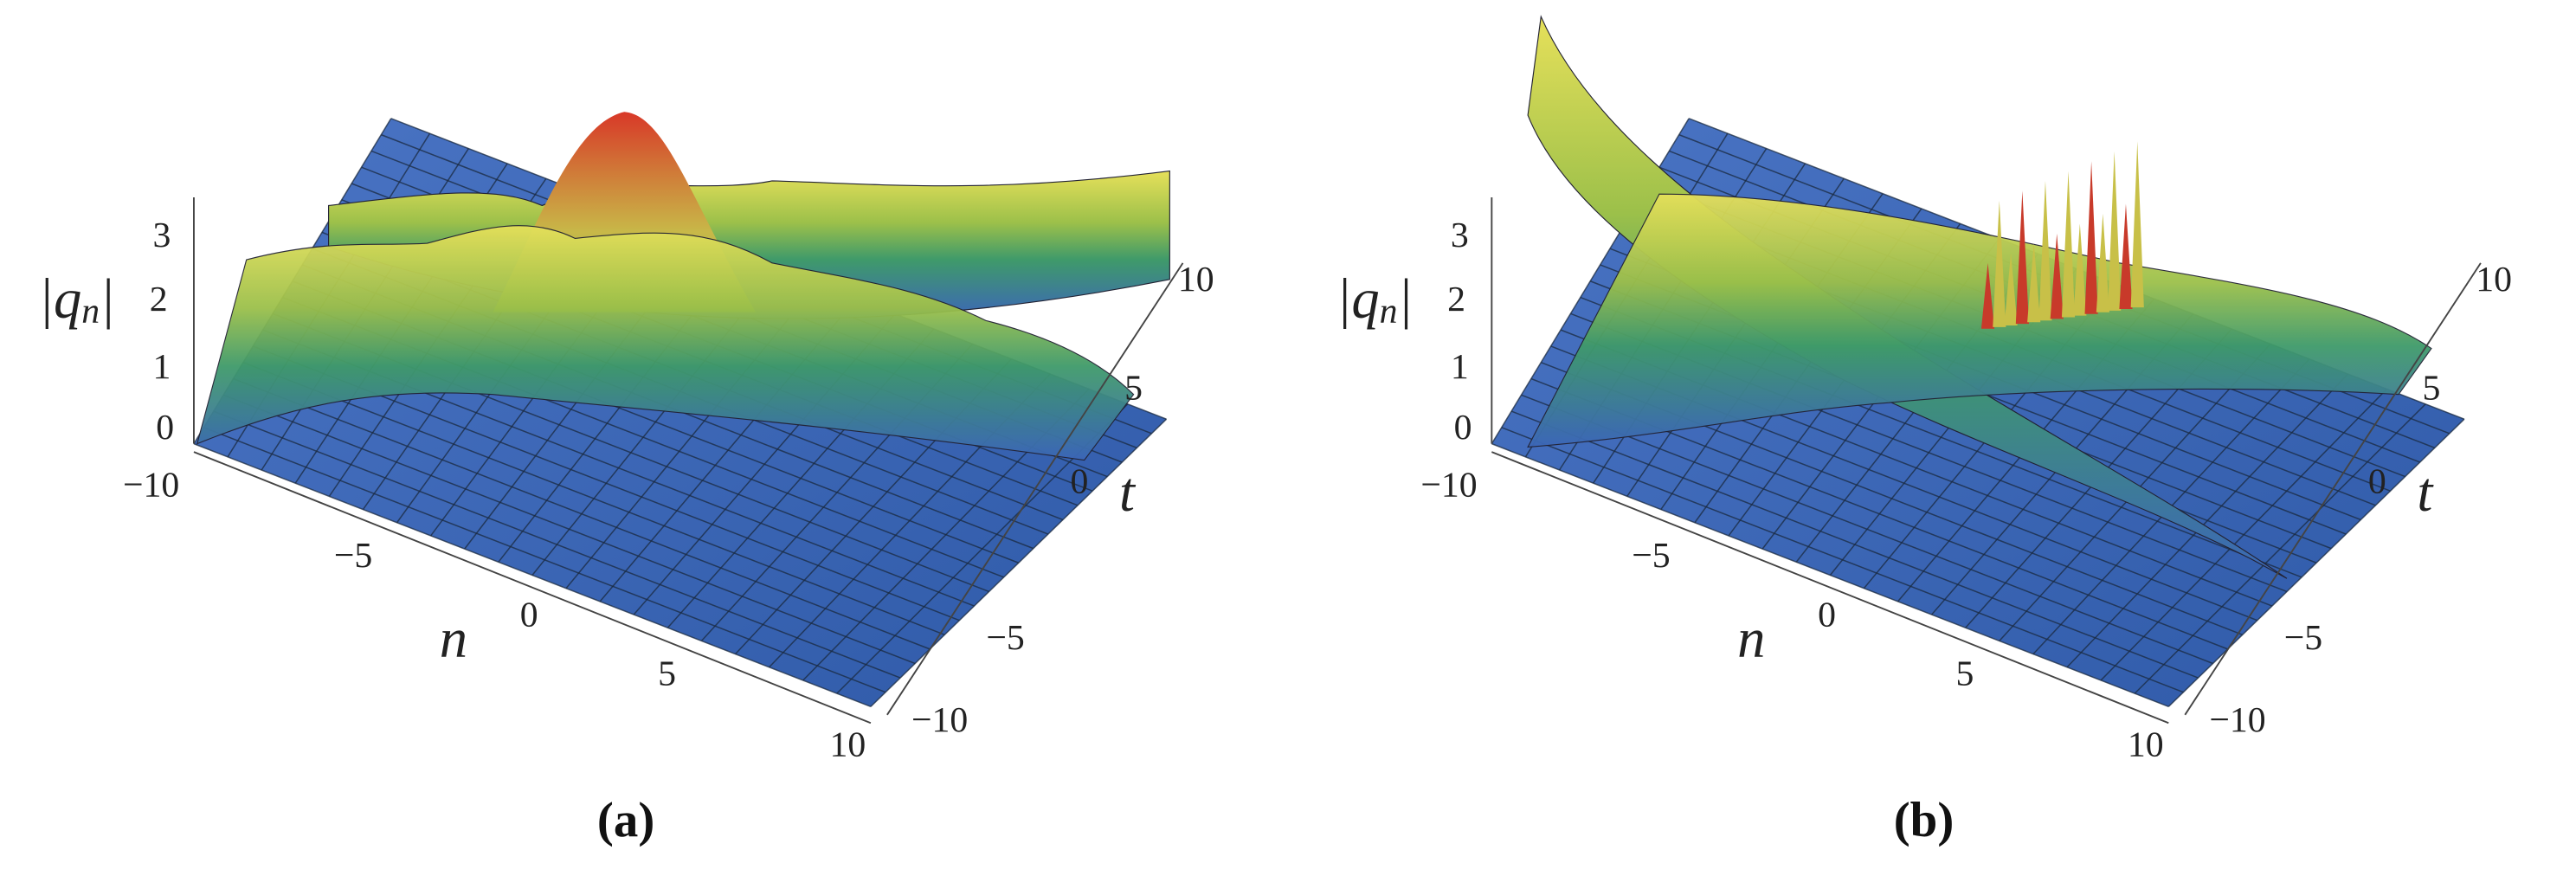 The height and width of the screenshot is (876, 2576). What do you see at coordinates (1924, 820) in the screenshot?
I see `panel-caption: (b)` at bounding box center [1924, 820].